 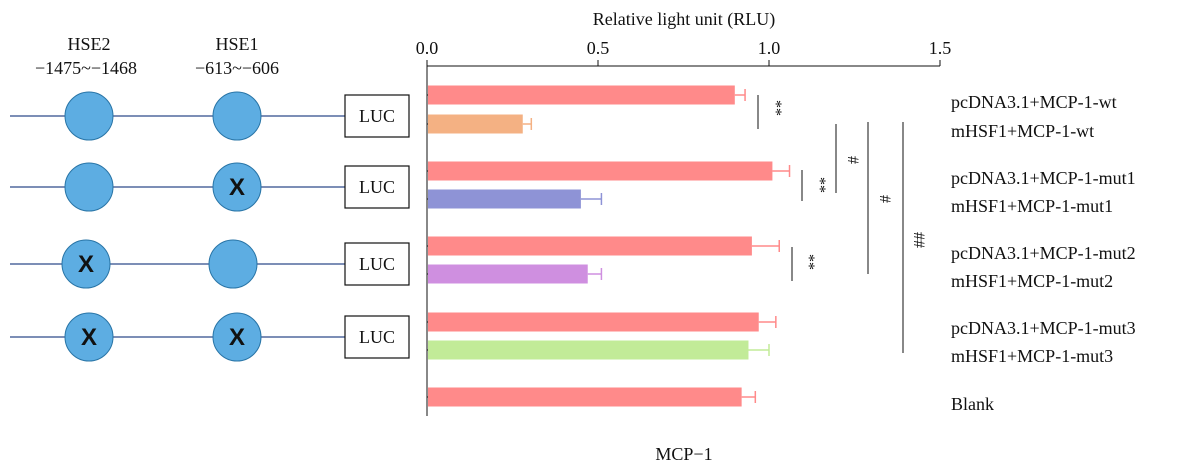 What do you see at coordinates (684, 19) in the screenshot?
I see `chart-title: Relative light unit (RLU)` at bounding box center [684, 19].